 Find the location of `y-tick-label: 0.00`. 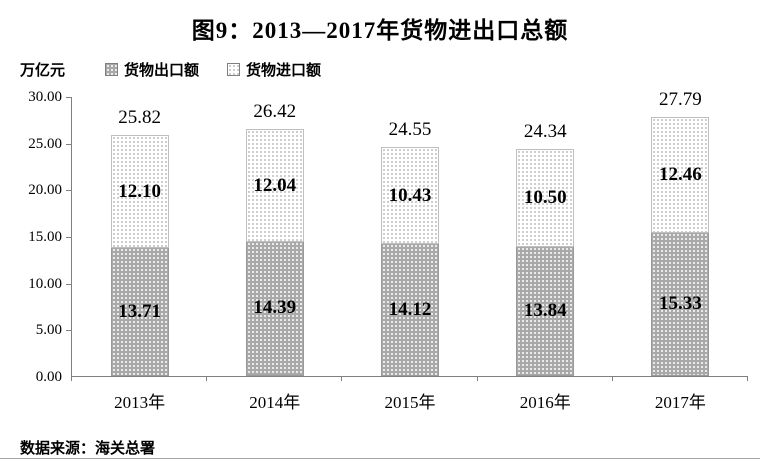

y-tick-label: 0.00 is located at coordinates (48, 377).